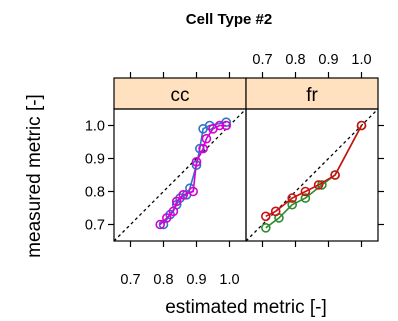  What do you see at coordinates (295, 60) in the screenshot?
I see `top-x-tick-label: 0.8` at bounding box center [295, 60].